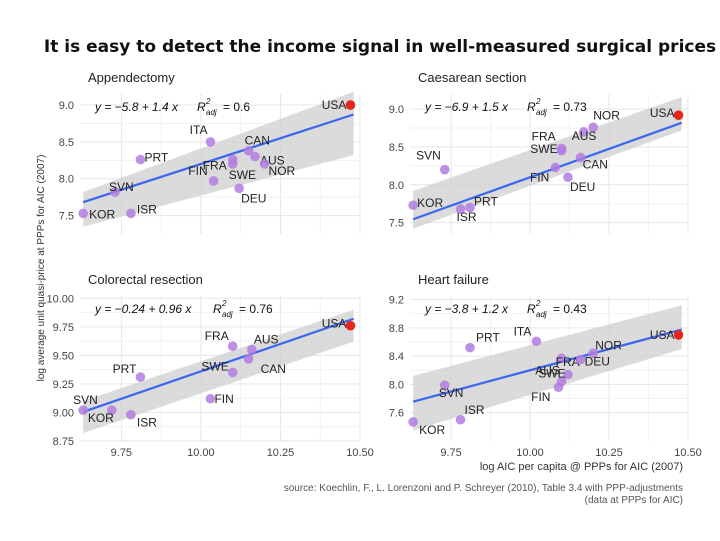  Describe the element at coordinates (131, 77) in the screenshot. I see `panel-title: Appendectomy` at that location.